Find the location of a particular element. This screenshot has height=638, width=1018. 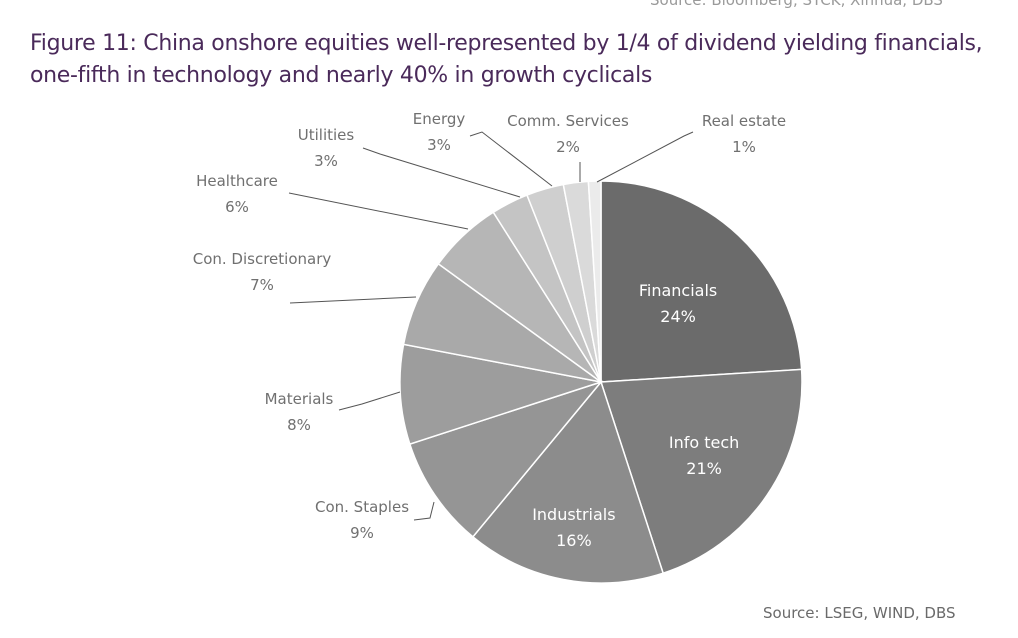

pie-slice-financials is located at coordinates (701, 281).